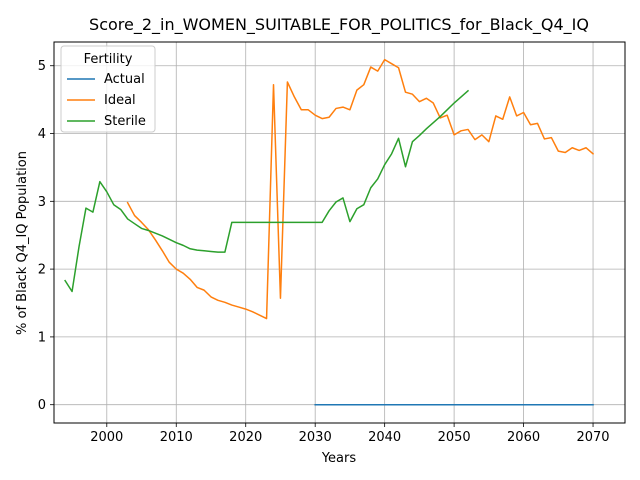 The image size is (640, 480). I want to click on y-tick-label: 3, so click(42, 202).